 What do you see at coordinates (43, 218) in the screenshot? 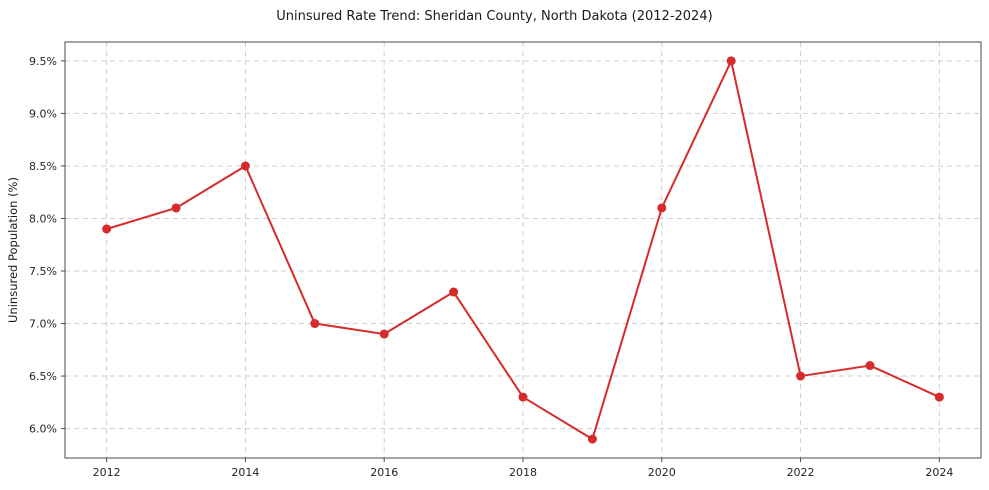
I see `y-tick-label: 8.0%` at bounding box center [43, 218].